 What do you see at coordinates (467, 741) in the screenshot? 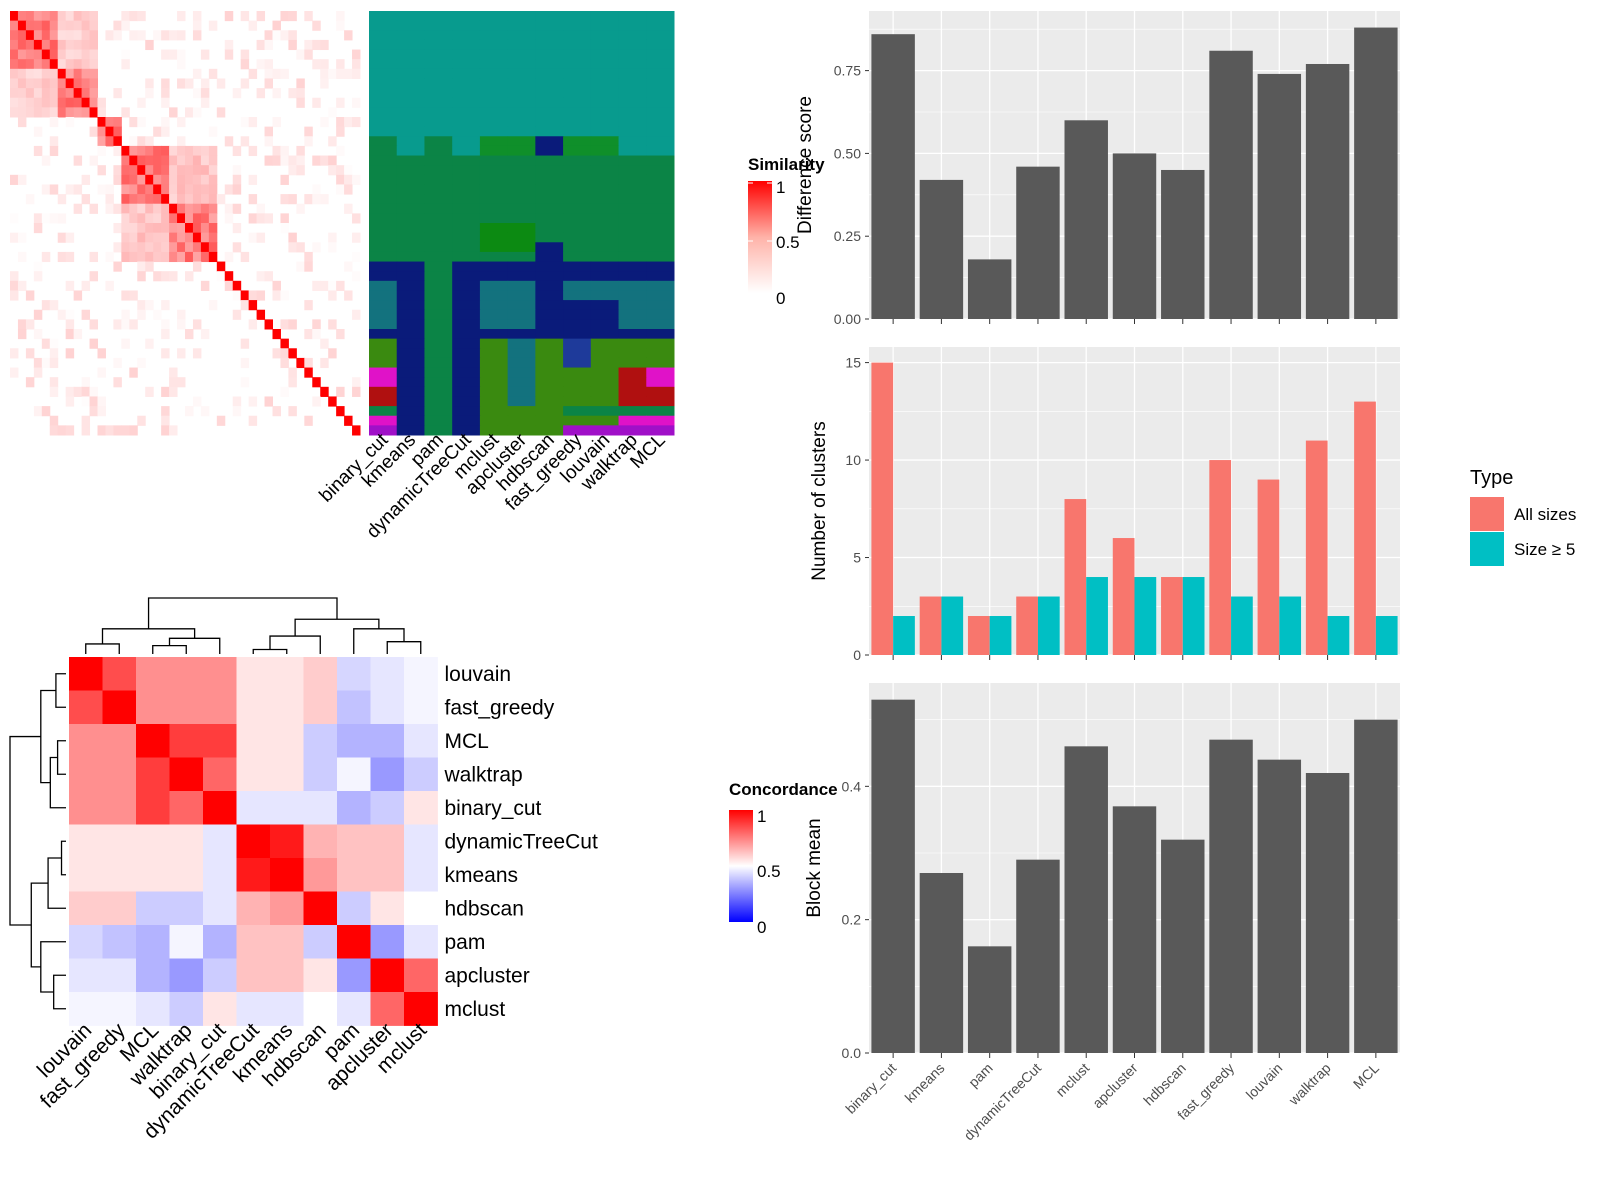
I see `concordance-row-label: MCL` at bounding box center [467, 741].